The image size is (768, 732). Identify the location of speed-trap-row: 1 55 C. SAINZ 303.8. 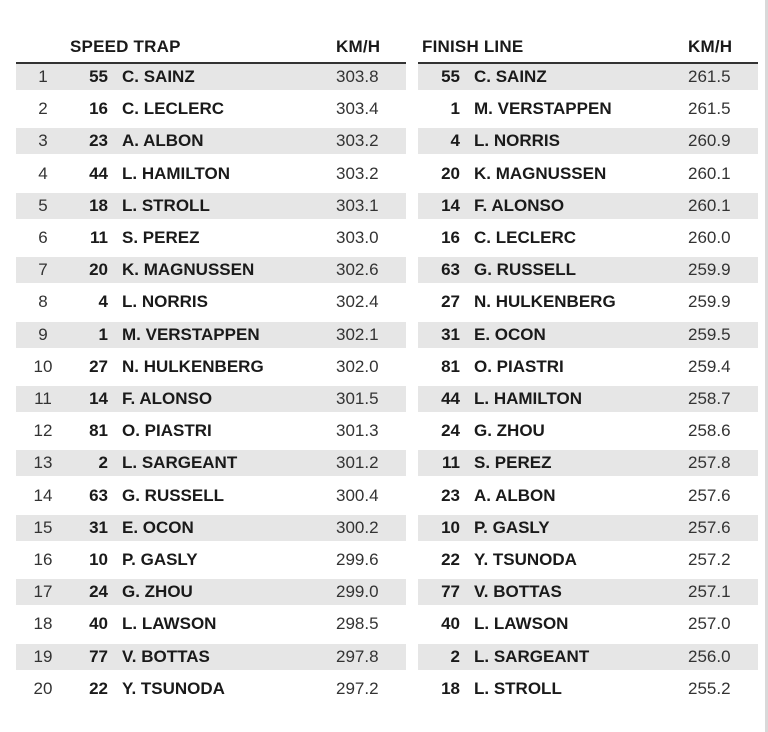
(211, 77).